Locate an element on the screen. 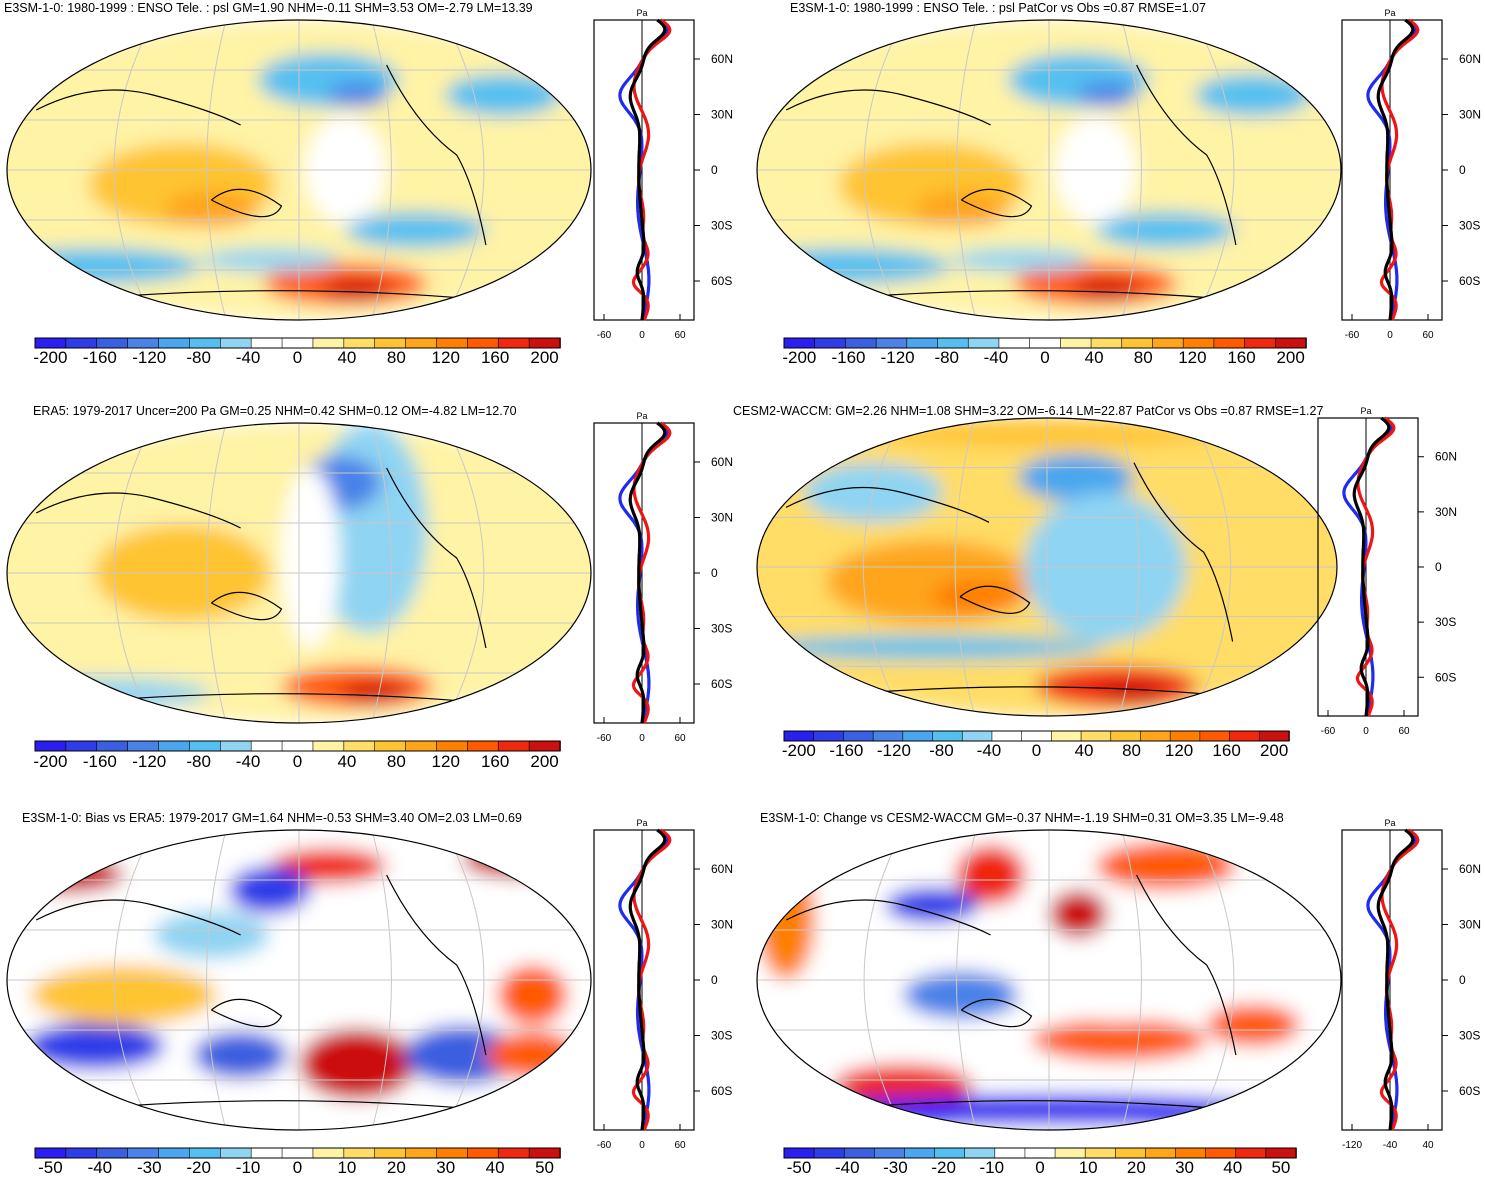  latitude-label: 30N is located at coordinates (722, 115).